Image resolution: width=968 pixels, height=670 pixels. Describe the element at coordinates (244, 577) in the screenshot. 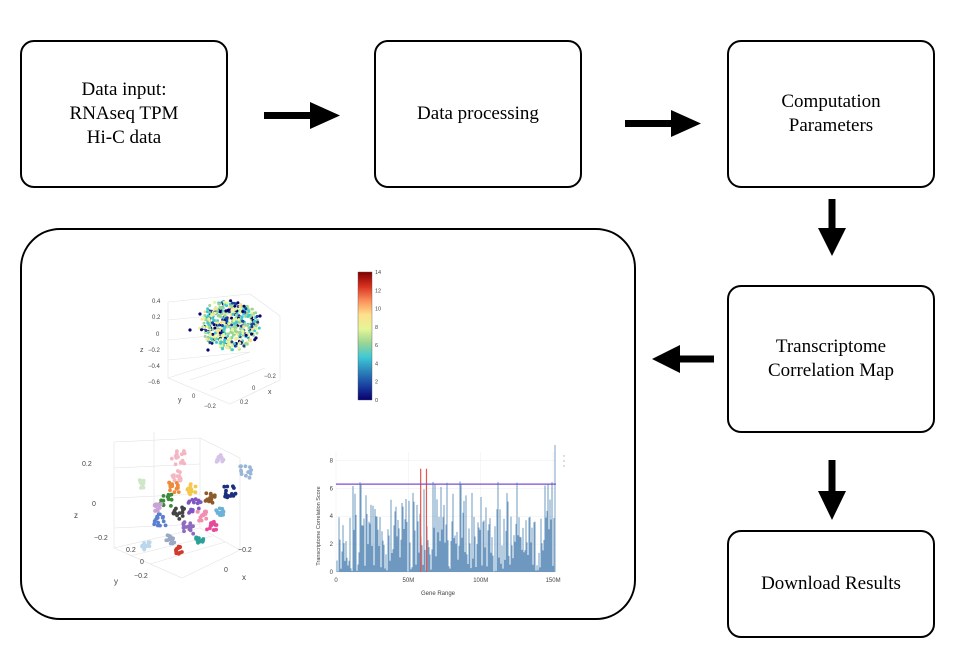

I see `scatter-bottom-xlabel: x` at that location.